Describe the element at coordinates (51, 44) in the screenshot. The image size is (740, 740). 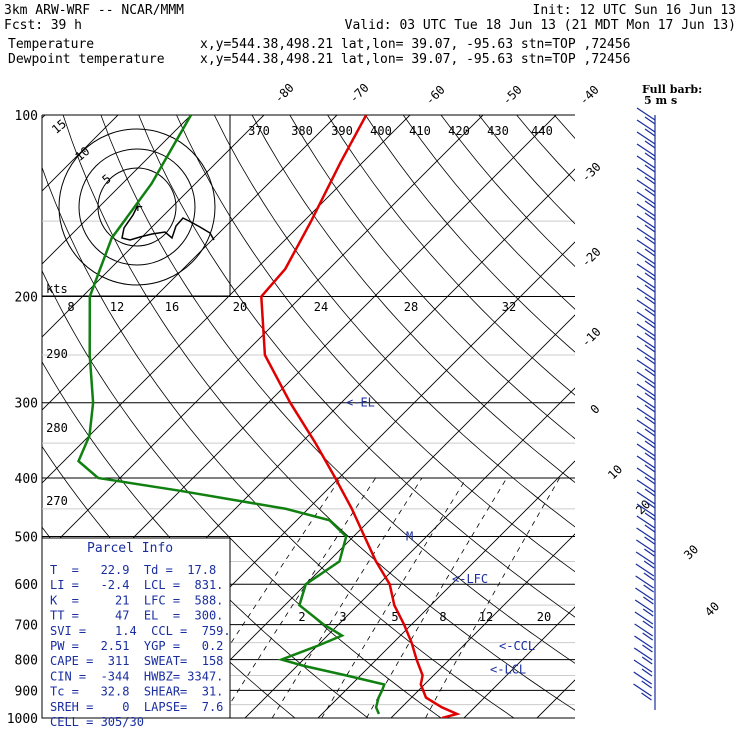
I see `temperature-legend: Temperature` at that location.